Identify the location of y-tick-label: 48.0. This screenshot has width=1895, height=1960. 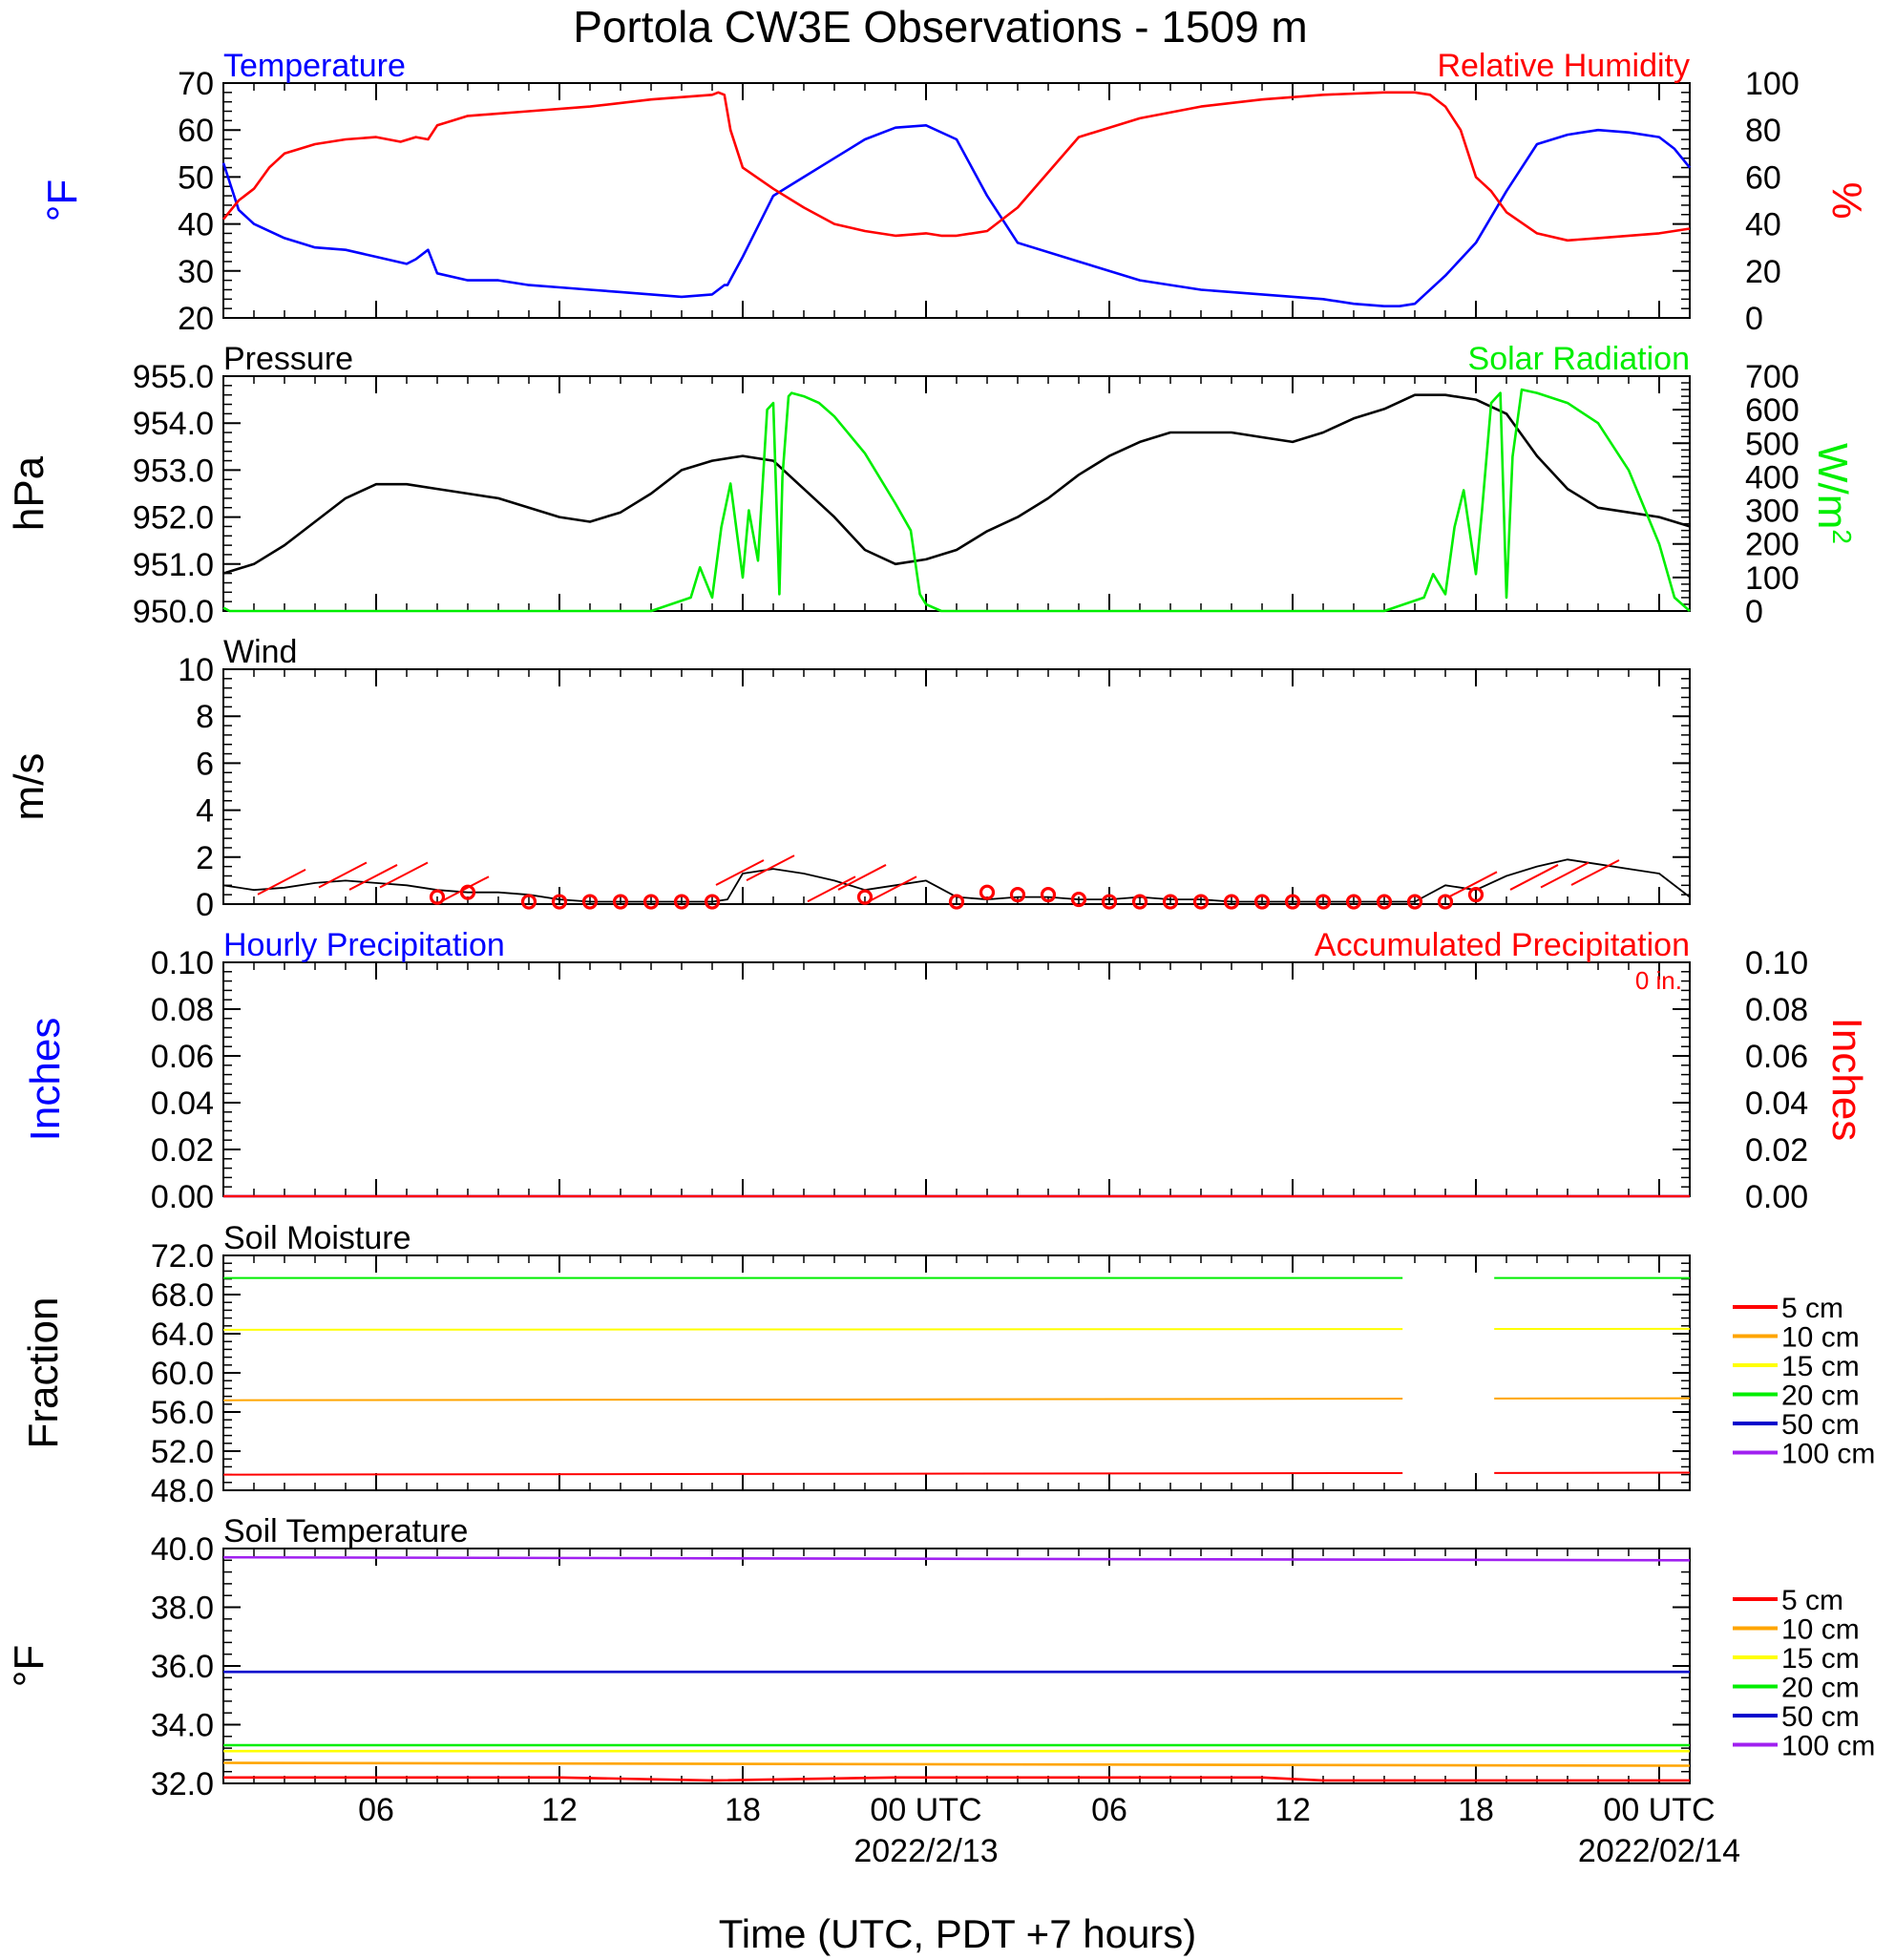
(182, 1491).